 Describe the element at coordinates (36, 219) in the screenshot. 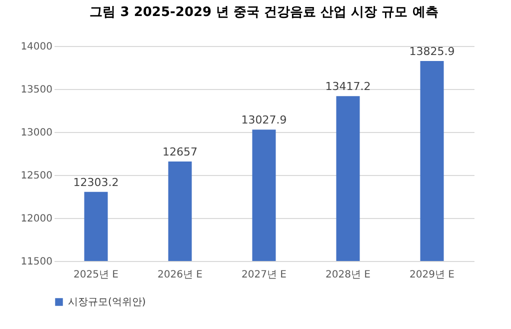

I see `y-tick-label: 12000` at that location.